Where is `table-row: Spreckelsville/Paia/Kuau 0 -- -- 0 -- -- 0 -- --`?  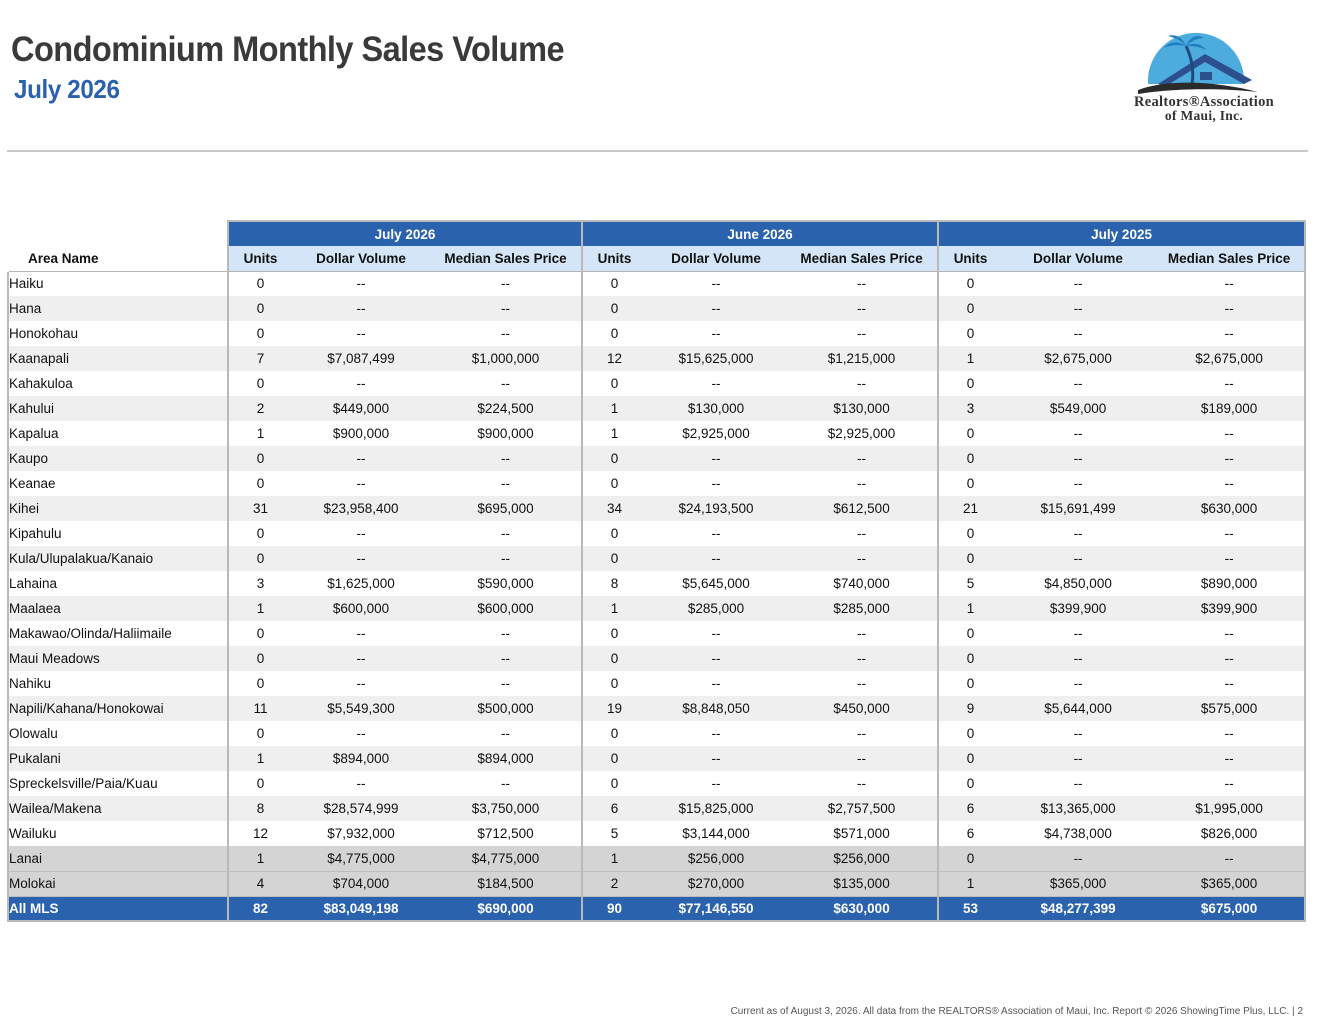 table-row: Spreckelsville/Paia/Kuau 0 -- -- 0 -- -- 0 -- -- is located at coordinates (657, 783).